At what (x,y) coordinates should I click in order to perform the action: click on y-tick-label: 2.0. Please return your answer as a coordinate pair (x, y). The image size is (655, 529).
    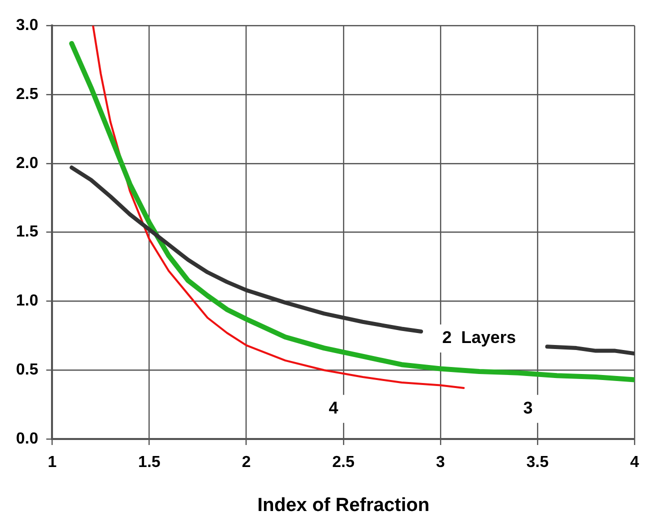
    Looking at the image, I should click on (27, 163).